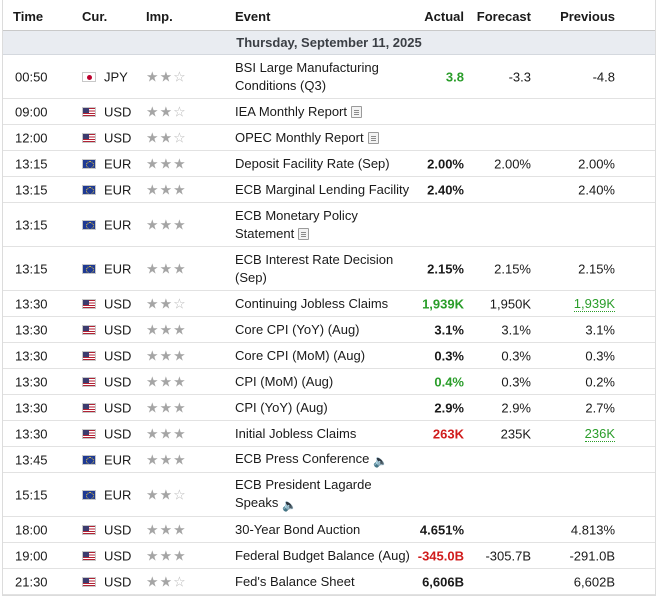 Image resolution: width=658 pixels, height=596 pixels. I want to click on event-title: OPEC Monthly Report, so click(299, 137).